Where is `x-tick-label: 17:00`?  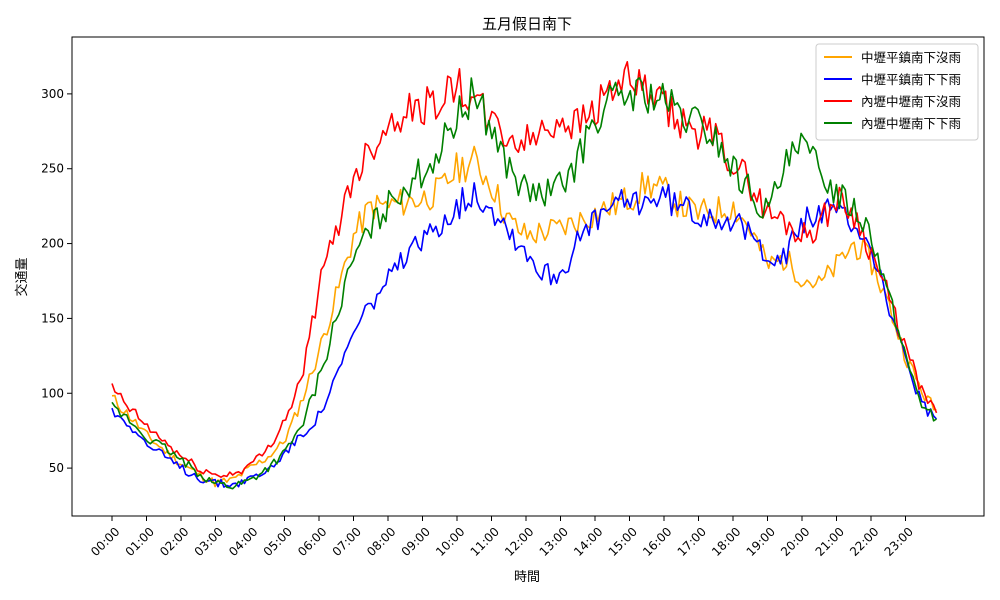 x-tick-label: 17:00 is located at coordinates (692, 542).